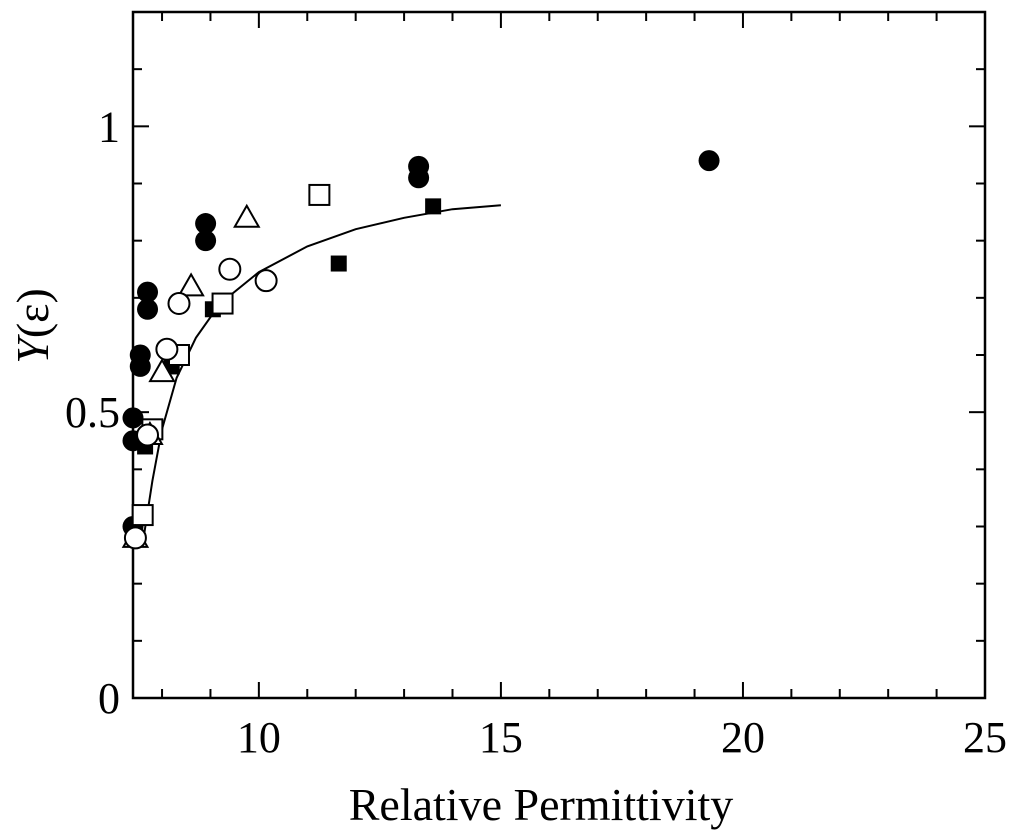 The height and width of the screenshot is (836, 1016). I want to click on y-tick-label: 0.5, so click(92, 412).